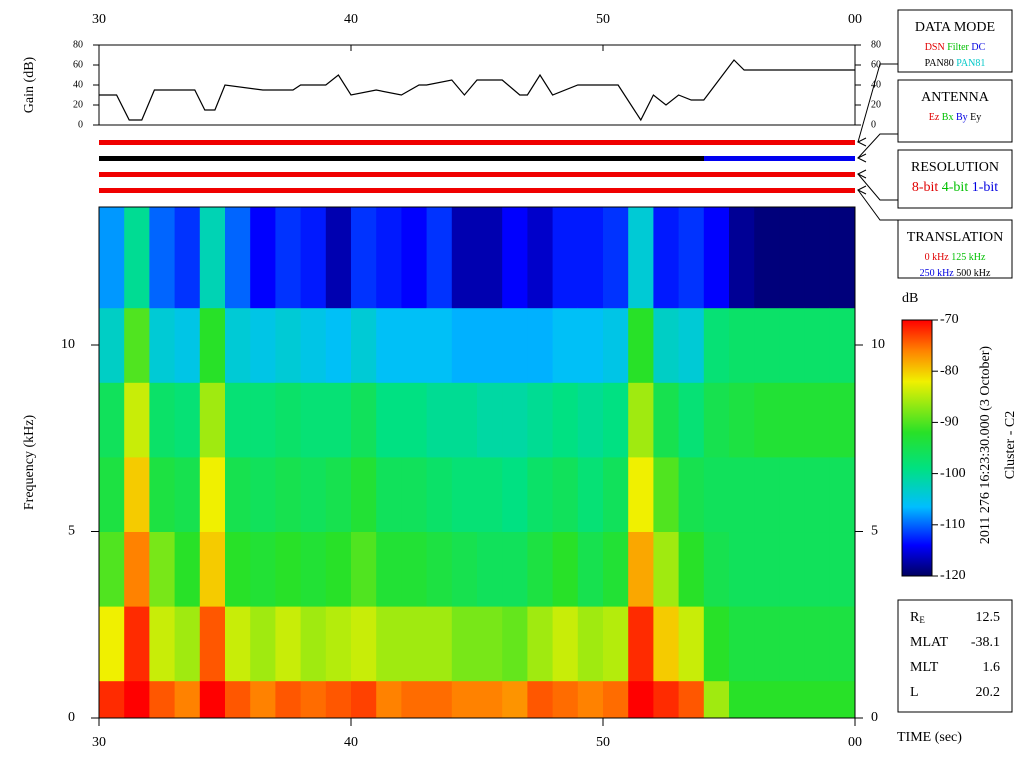  Describe the element at coordinates (917, 617) in the screenshot. I see `info-label: RE` at that location.